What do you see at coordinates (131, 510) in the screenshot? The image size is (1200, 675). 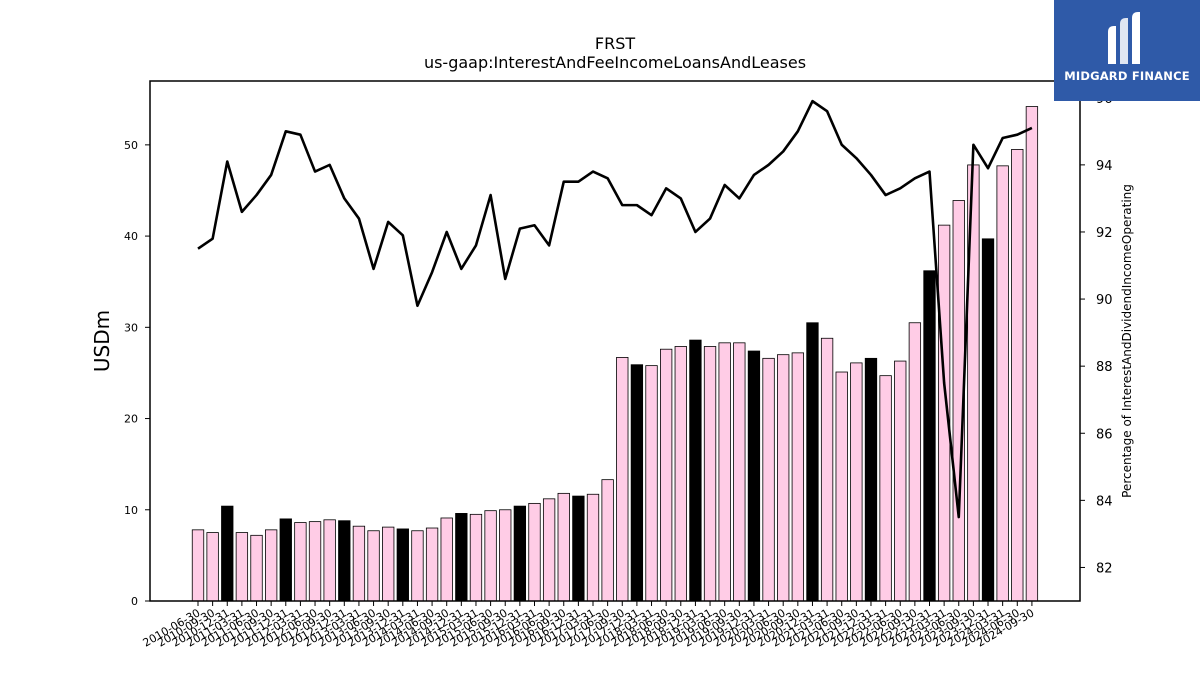 I see `y-tick-label: 10` at bounding box center [131, 510].